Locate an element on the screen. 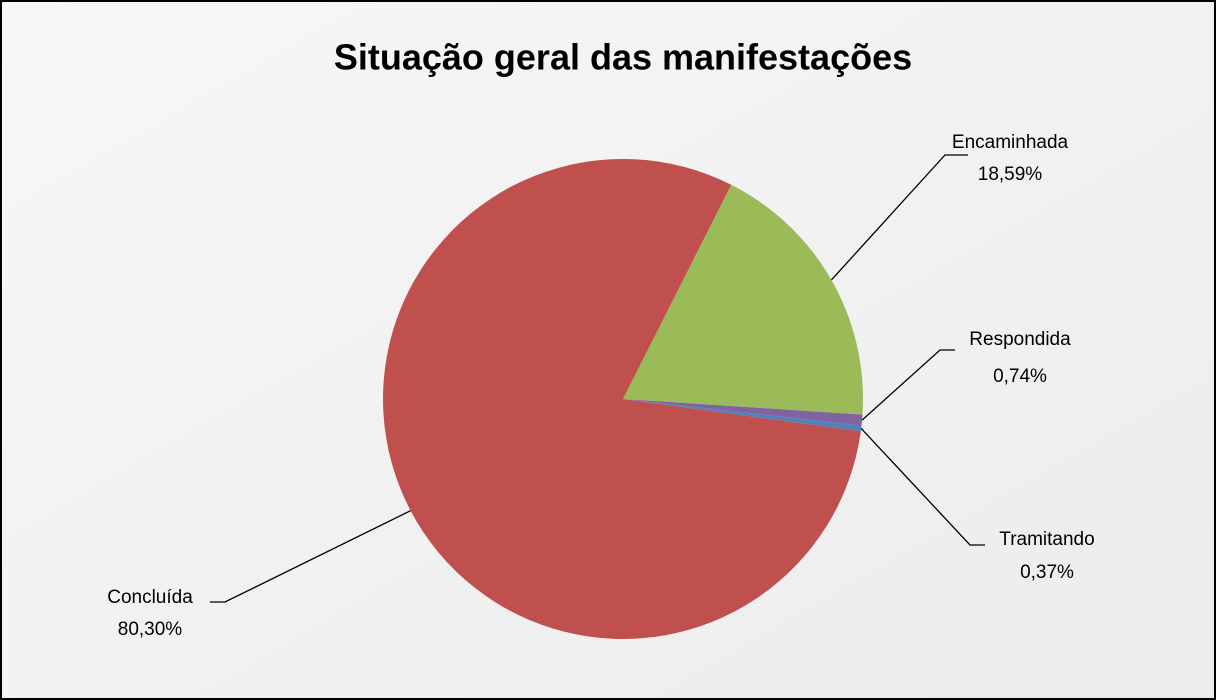 The height and width of the screenshot is (700, 1216). data-label-name: Encaminhada is located at coordinates (1010, 142).